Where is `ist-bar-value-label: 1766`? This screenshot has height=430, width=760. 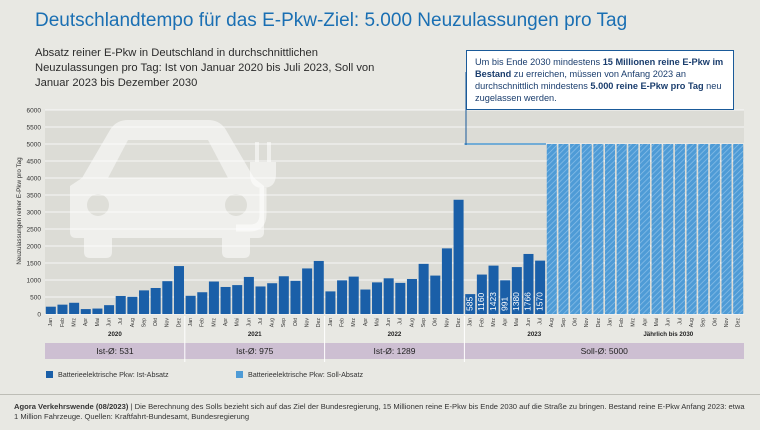
ist-bar-value-label: 1766 is located at coordinates (528, 301).